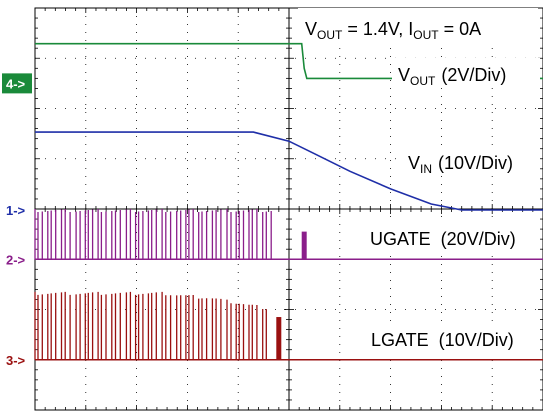  I want to click on vout-label-bg, so click(466, 73).